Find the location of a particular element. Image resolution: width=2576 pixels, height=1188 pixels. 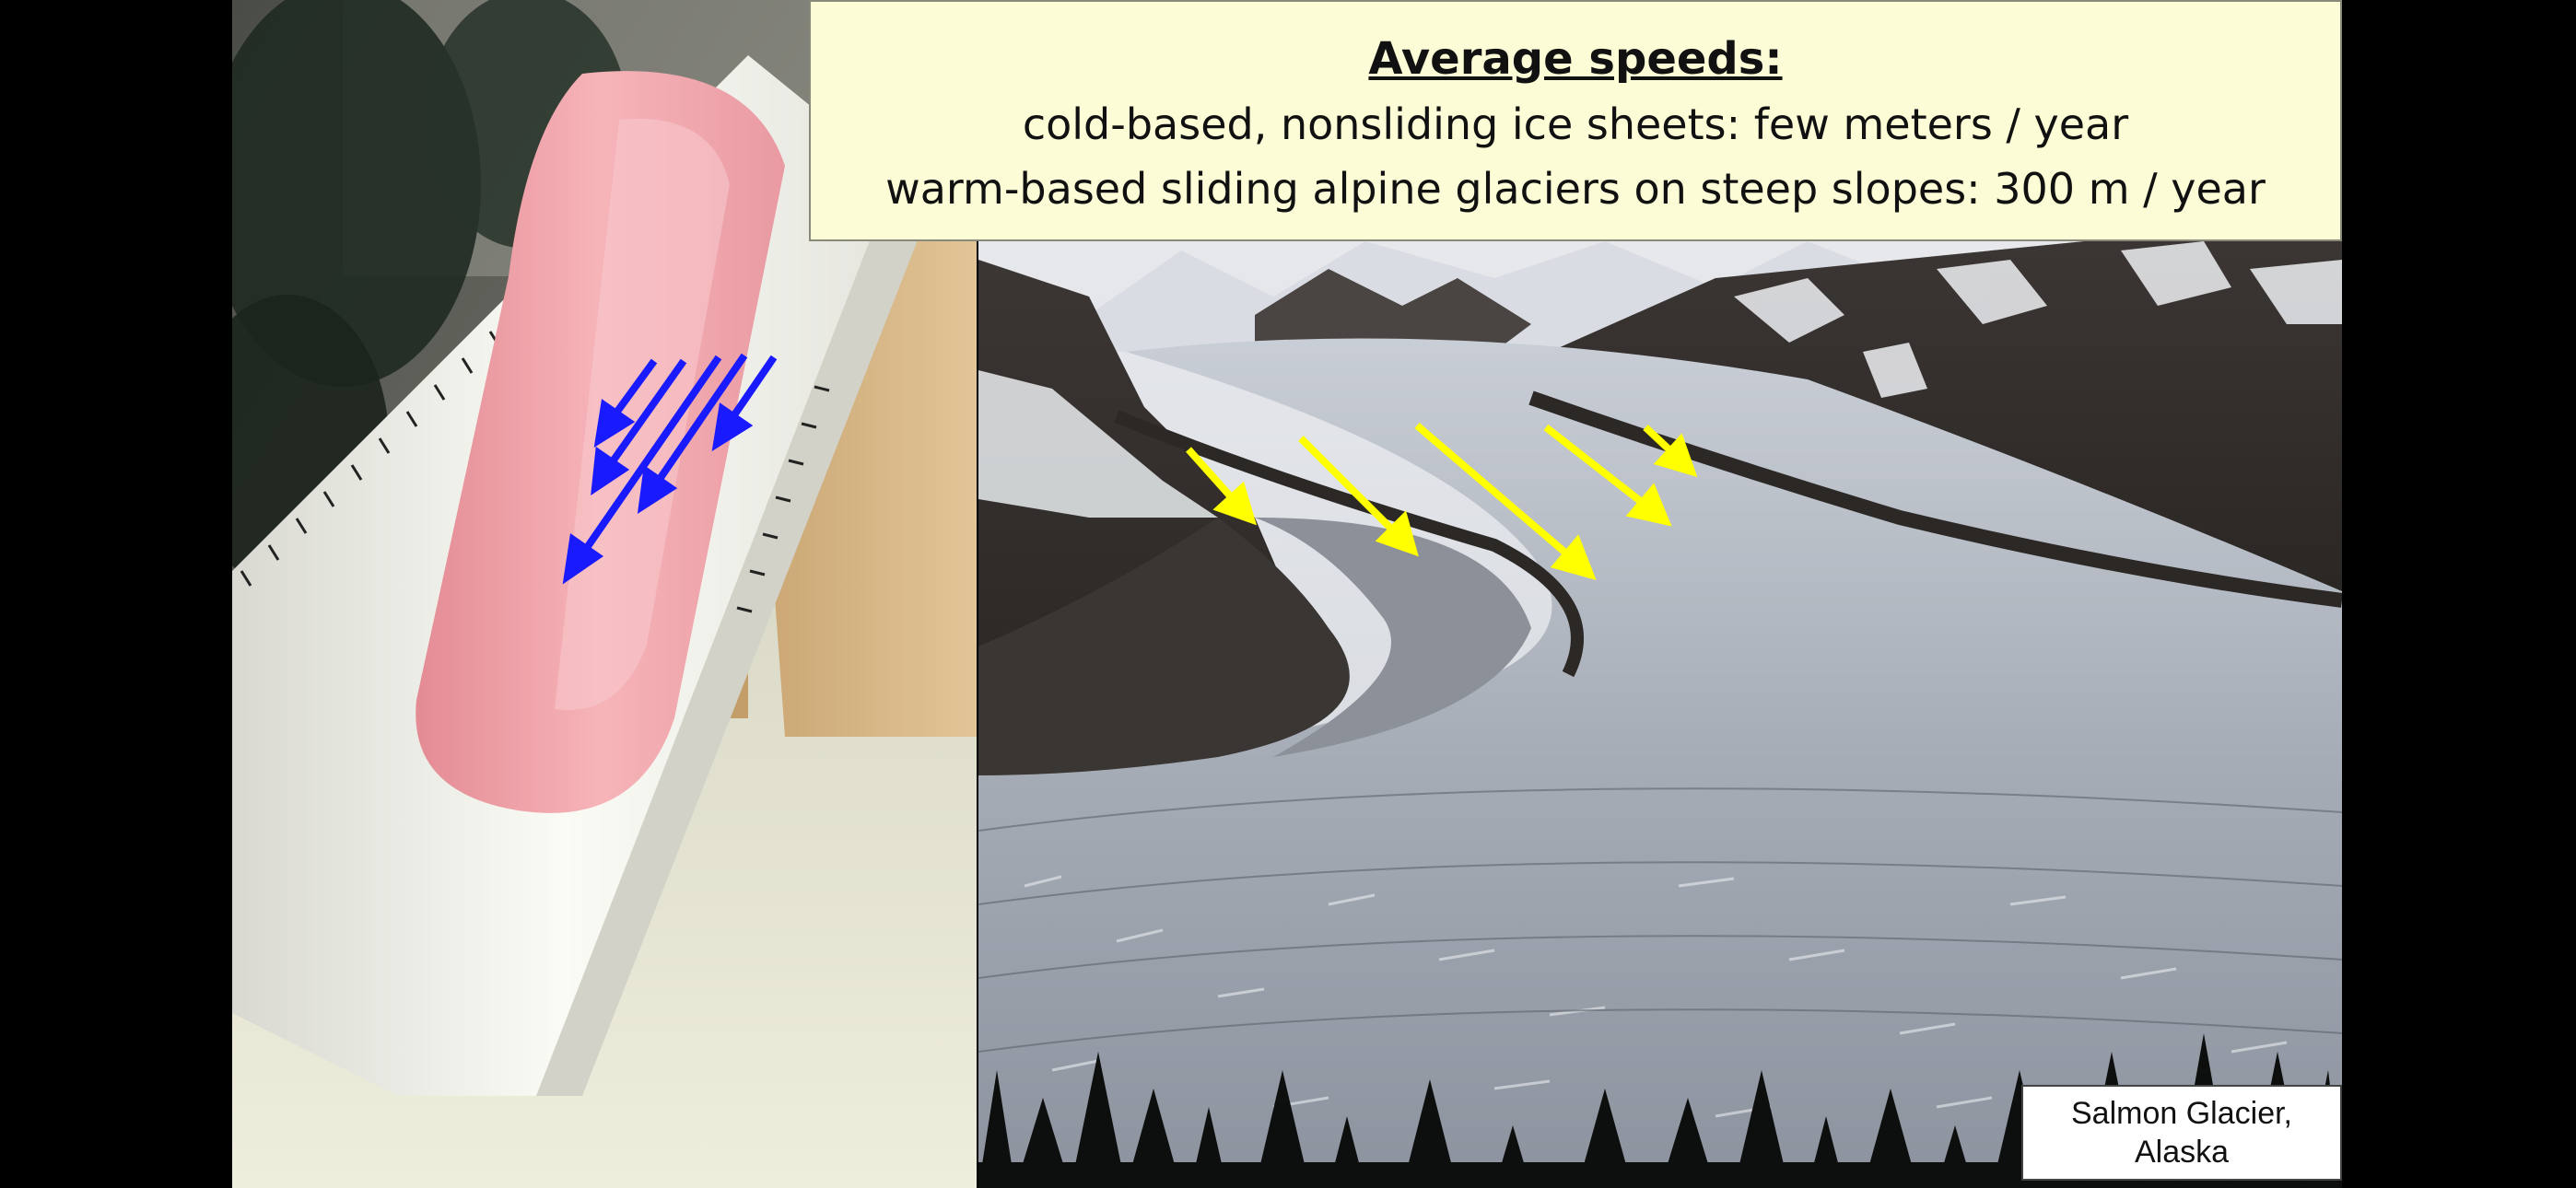

slide-title: Average speeds: is located at coordinates (1575, 59).